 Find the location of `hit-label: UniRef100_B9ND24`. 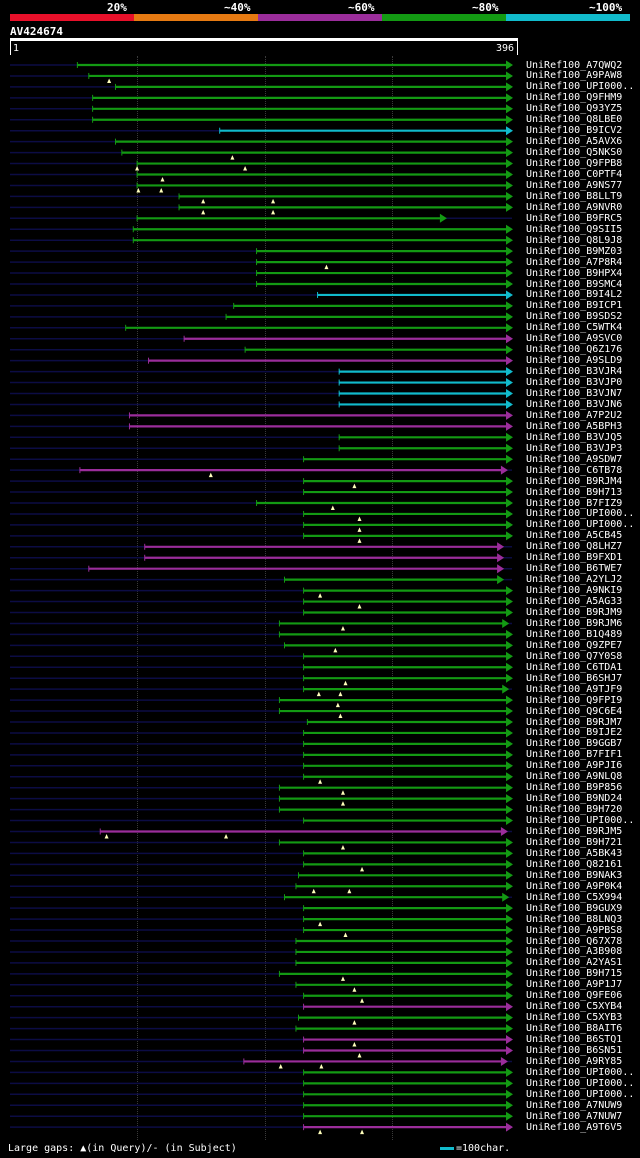

hit-label: UniRef100_B9ND24 is located at coordinates (574, 799).